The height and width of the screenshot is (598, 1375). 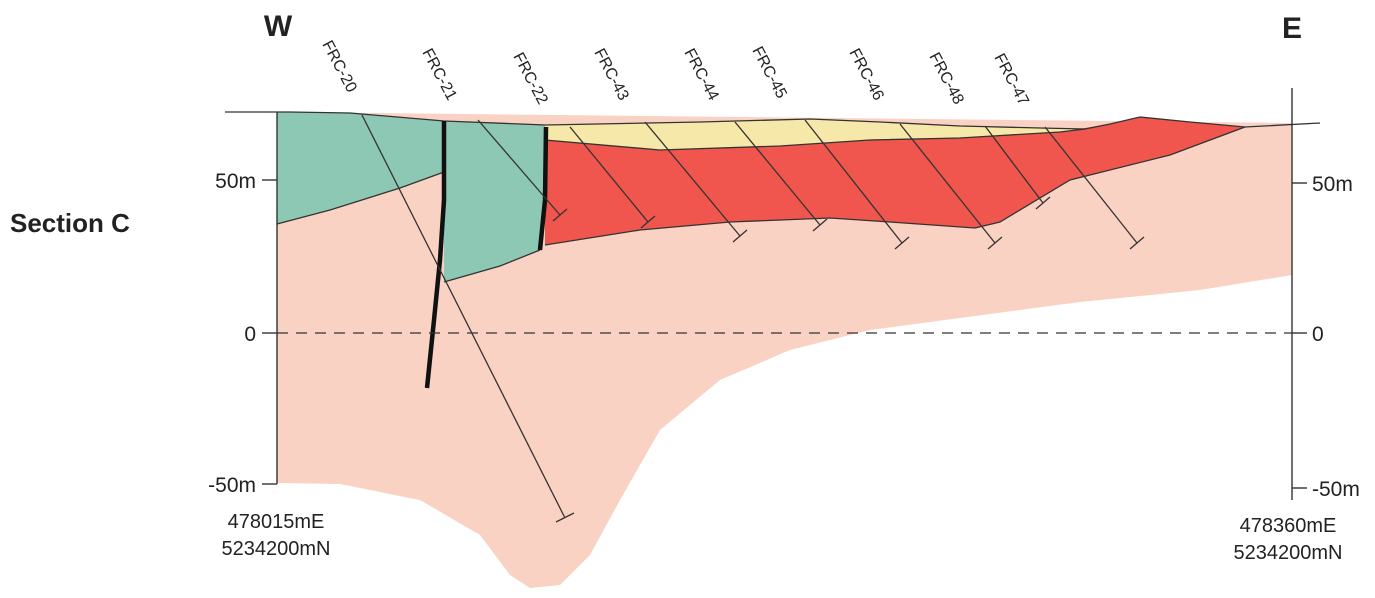 What do you see at coordinates (270, 298) in the screenshot?
I see `left-axis` at bounding box center [270, 298].